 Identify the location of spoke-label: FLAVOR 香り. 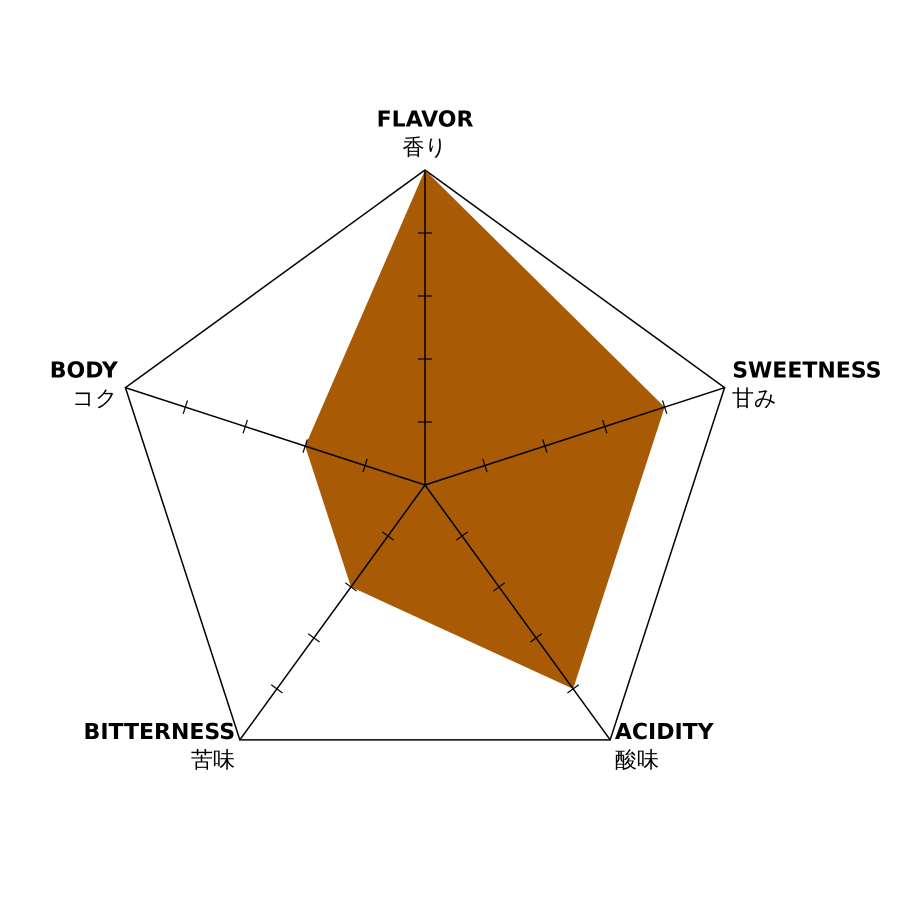
(425, 134).